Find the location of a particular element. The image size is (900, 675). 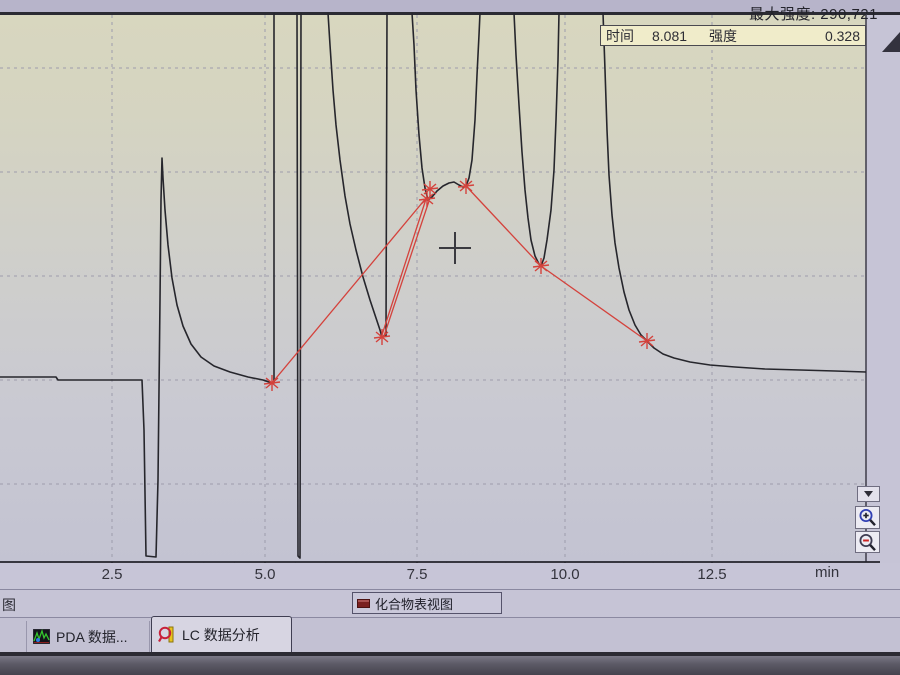

max-intensity-label: 最大强度: 290,721 is located at coordinates (813, 14).